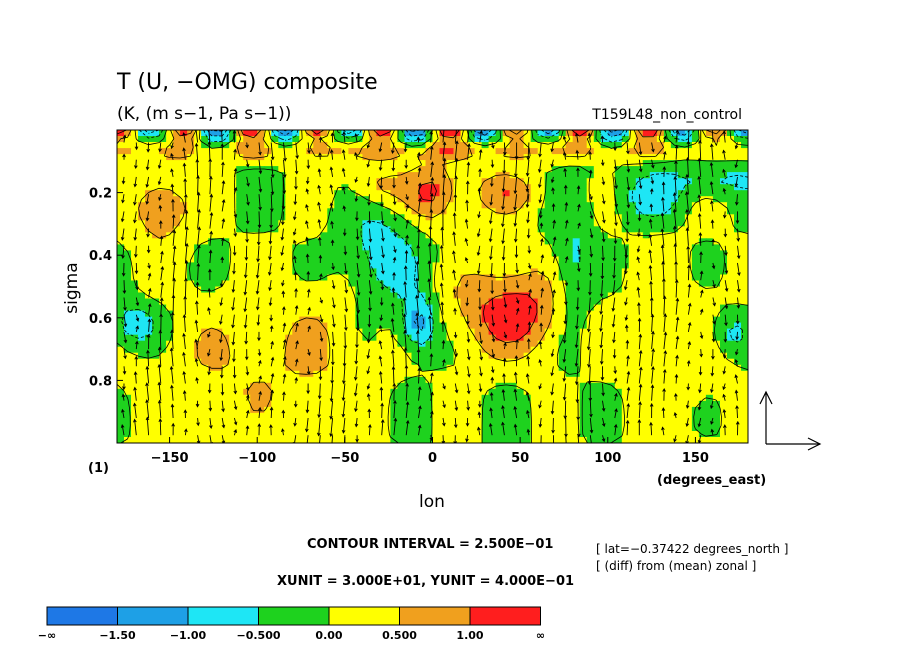 The width and height of the screenshot is (904, 654). I want to click on x-tick-label: 150, so click(695, 458).